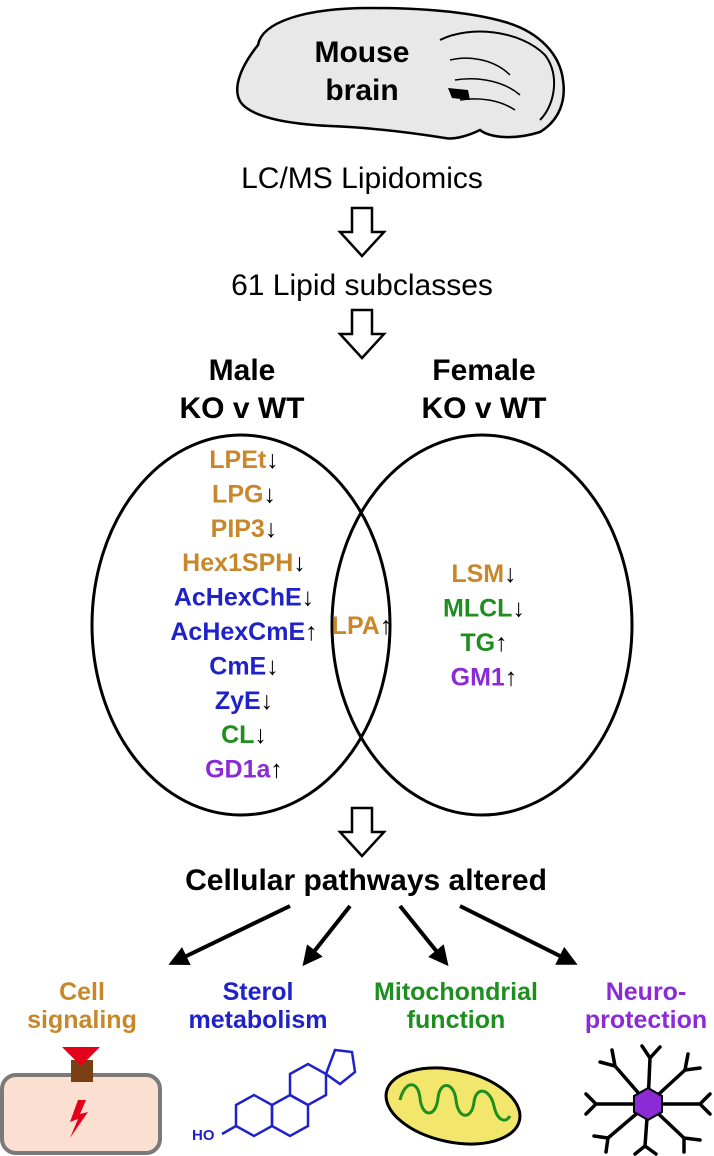 The image size is (714, 1156). I want to click on male-set-circle, so click(241, 625).